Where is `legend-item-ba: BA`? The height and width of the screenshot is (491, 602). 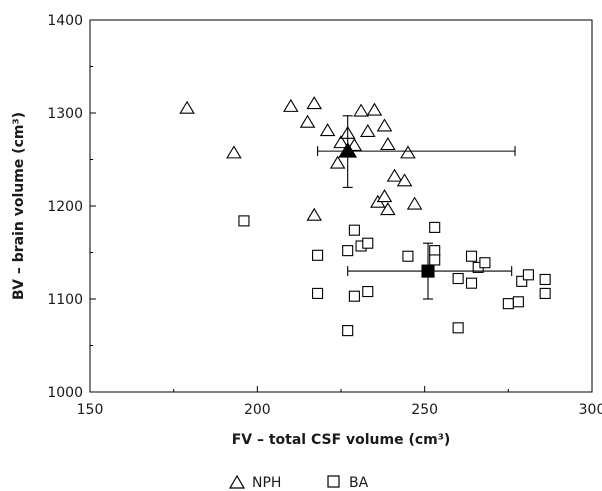 legend-item-ba: BA is located at coordinates (348, 483).